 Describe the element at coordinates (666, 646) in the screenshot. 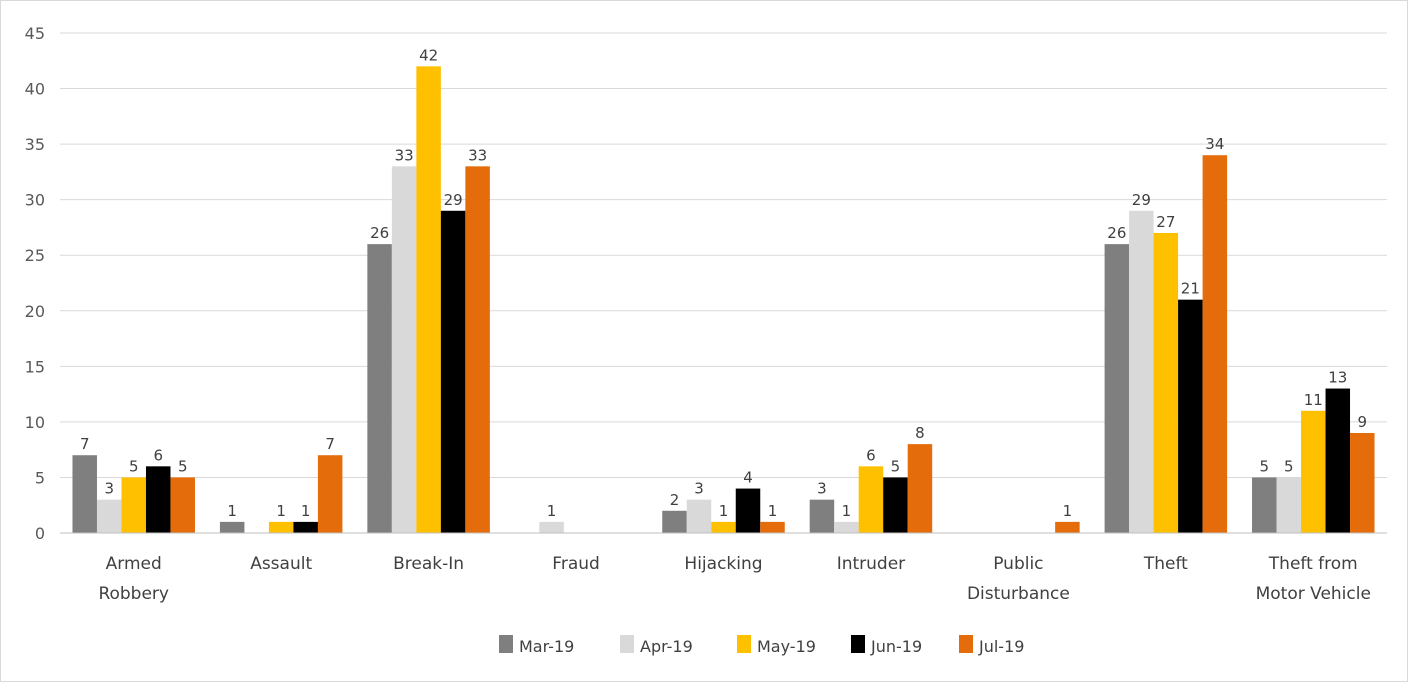

I see `legend-label-apr-19: Apr-19` at that location.